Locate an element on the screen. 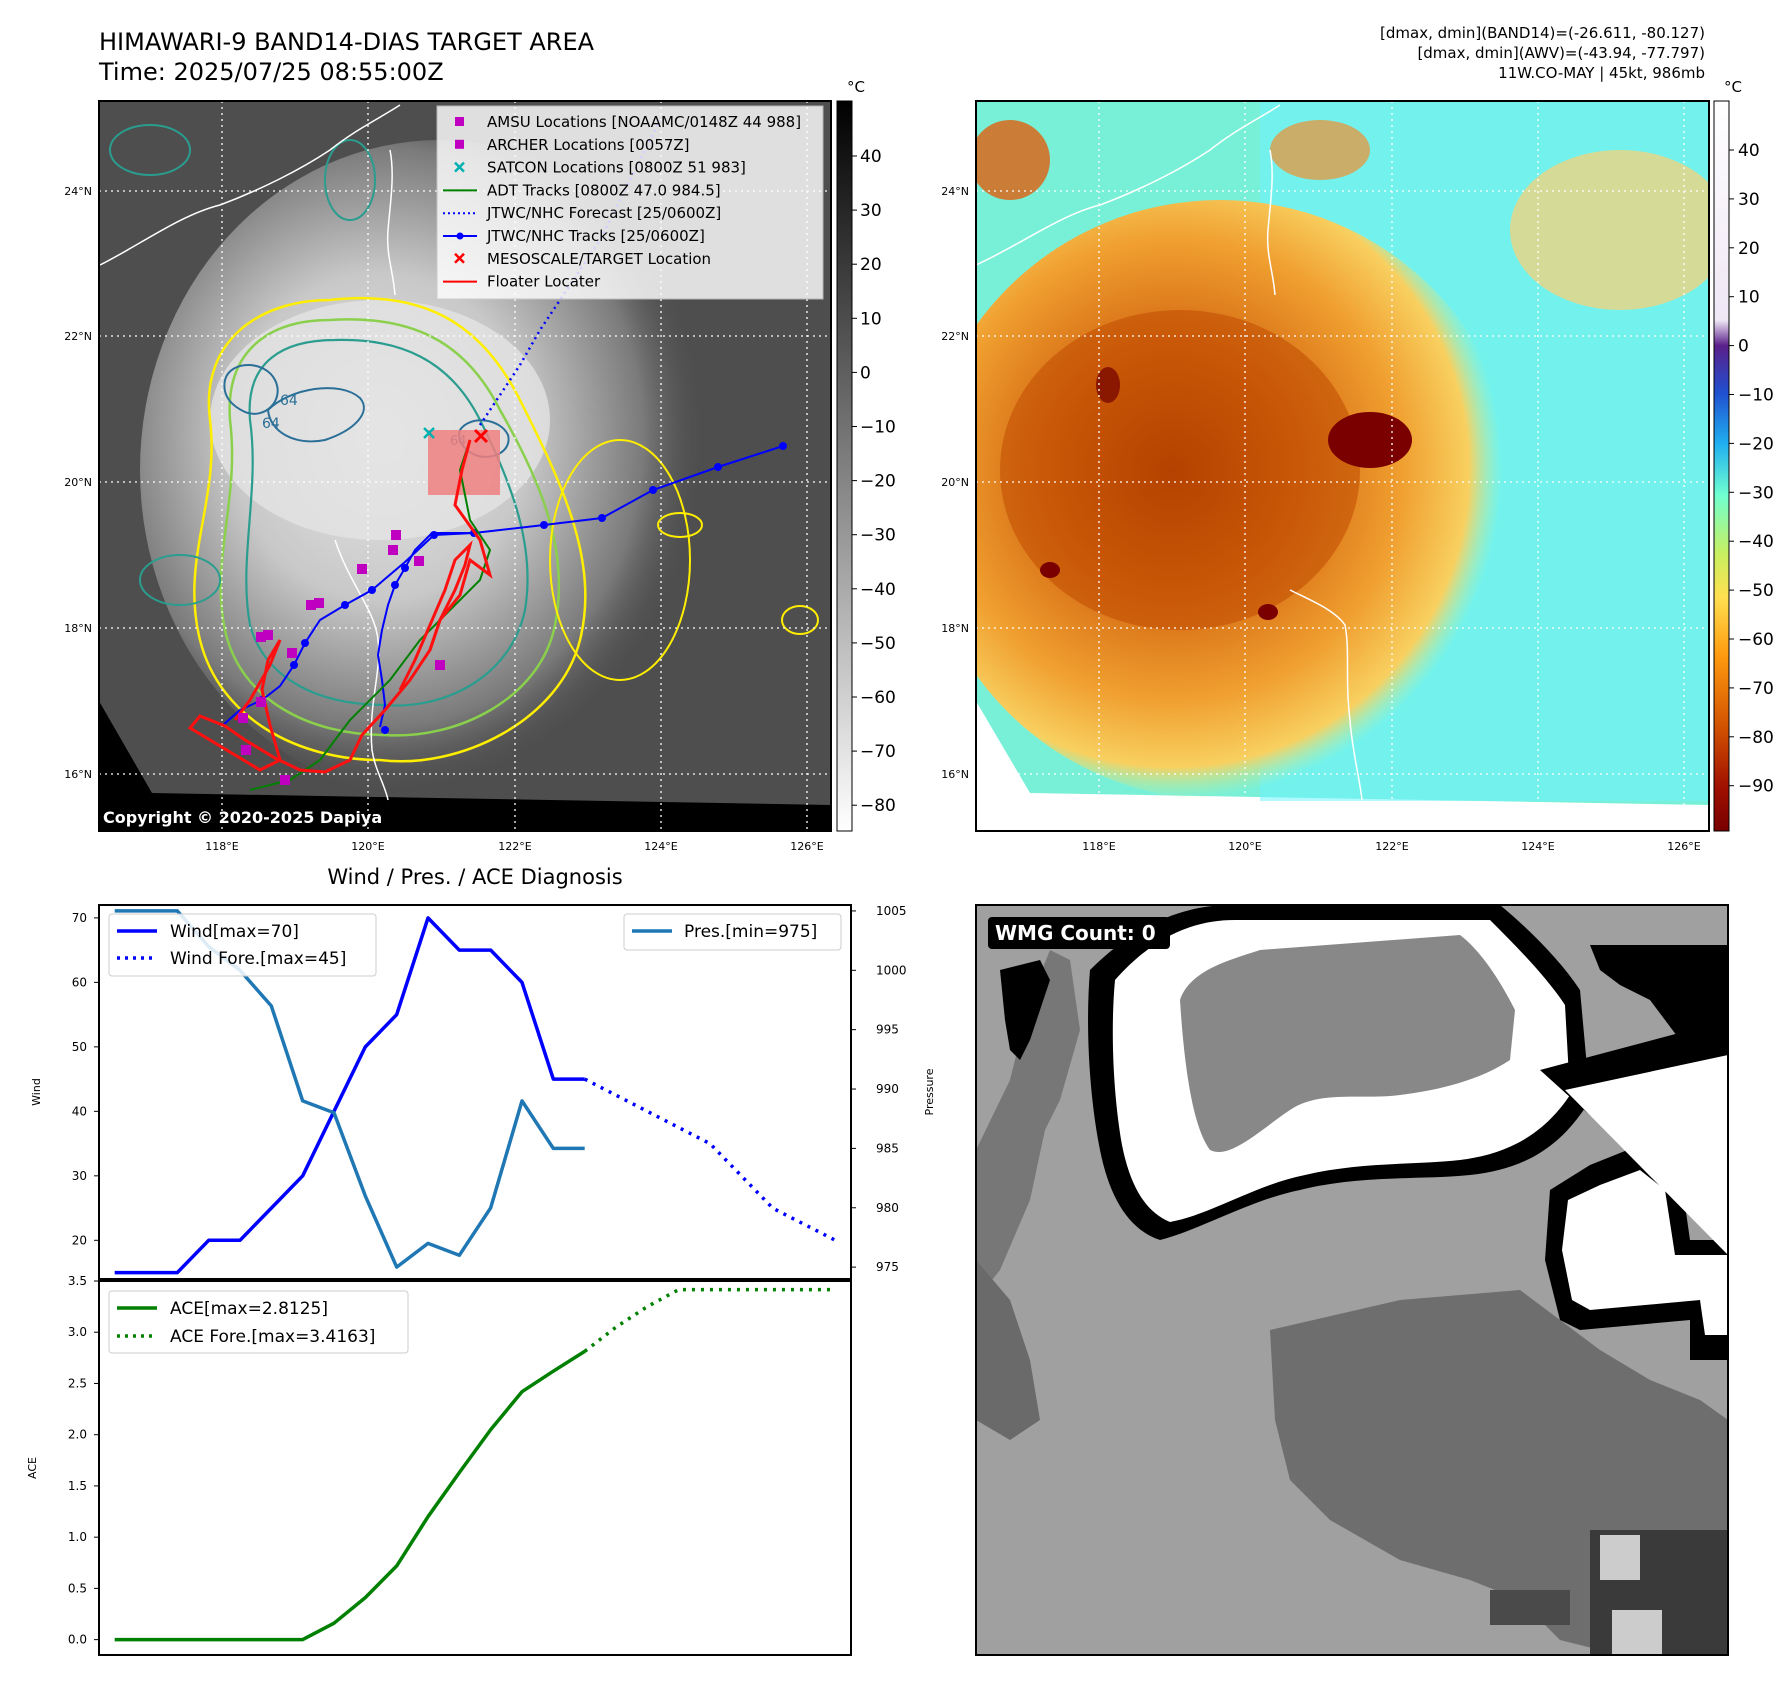  cloud-cell is located at coordinates (1320, 150).